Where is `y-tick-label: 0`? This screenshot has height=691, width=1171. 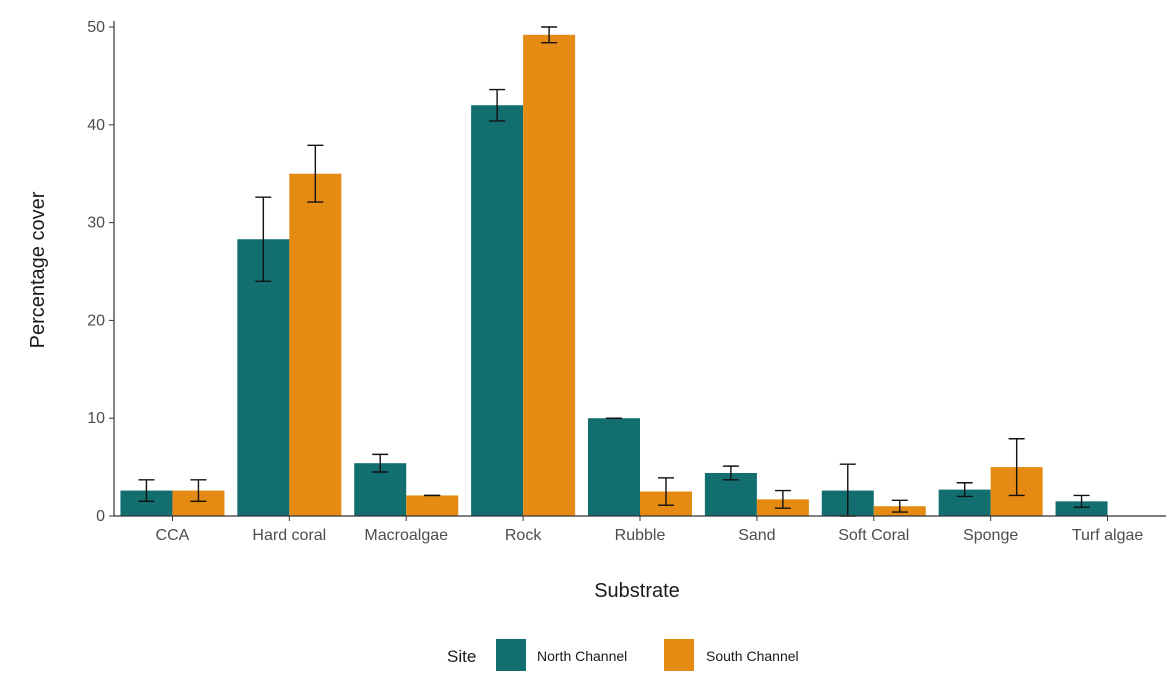 y-tick-label: 0 is located at coordinates (100, 516).